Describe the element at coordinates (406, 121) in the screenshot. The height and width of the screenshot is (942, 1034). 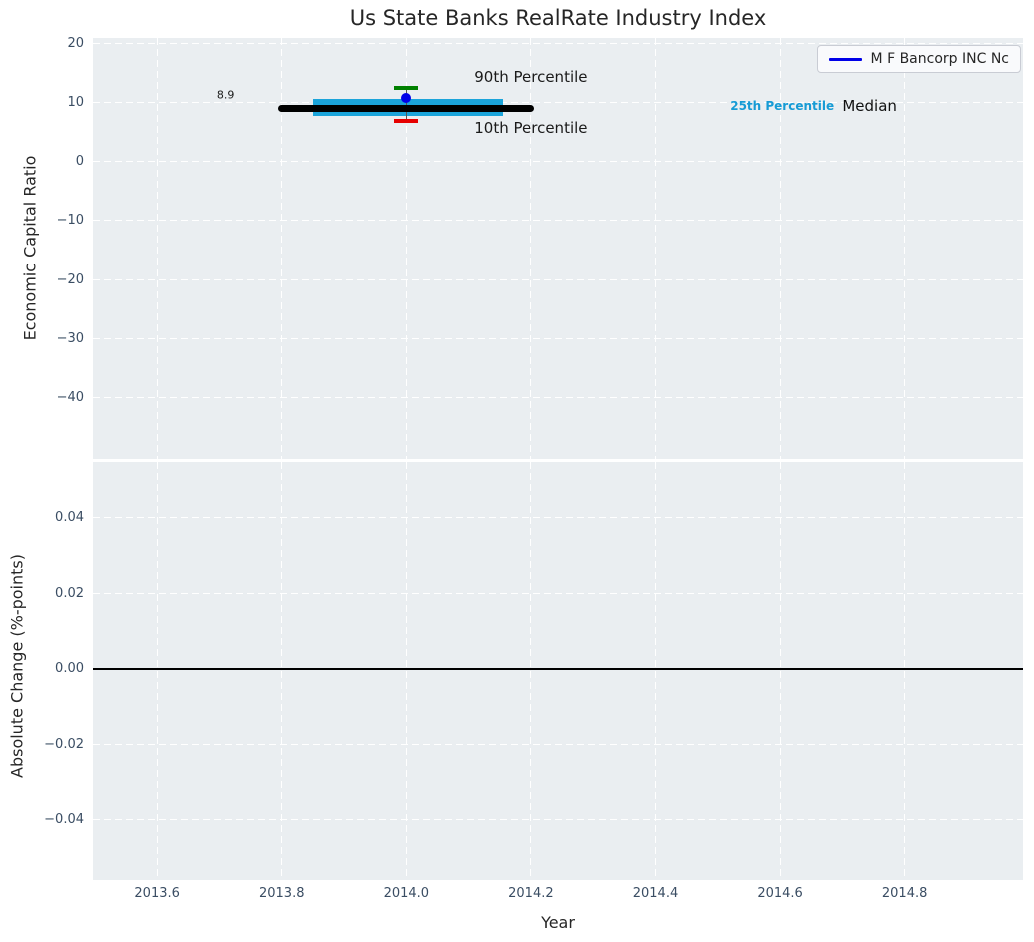
I see `cap-10th-percentile` at that location.